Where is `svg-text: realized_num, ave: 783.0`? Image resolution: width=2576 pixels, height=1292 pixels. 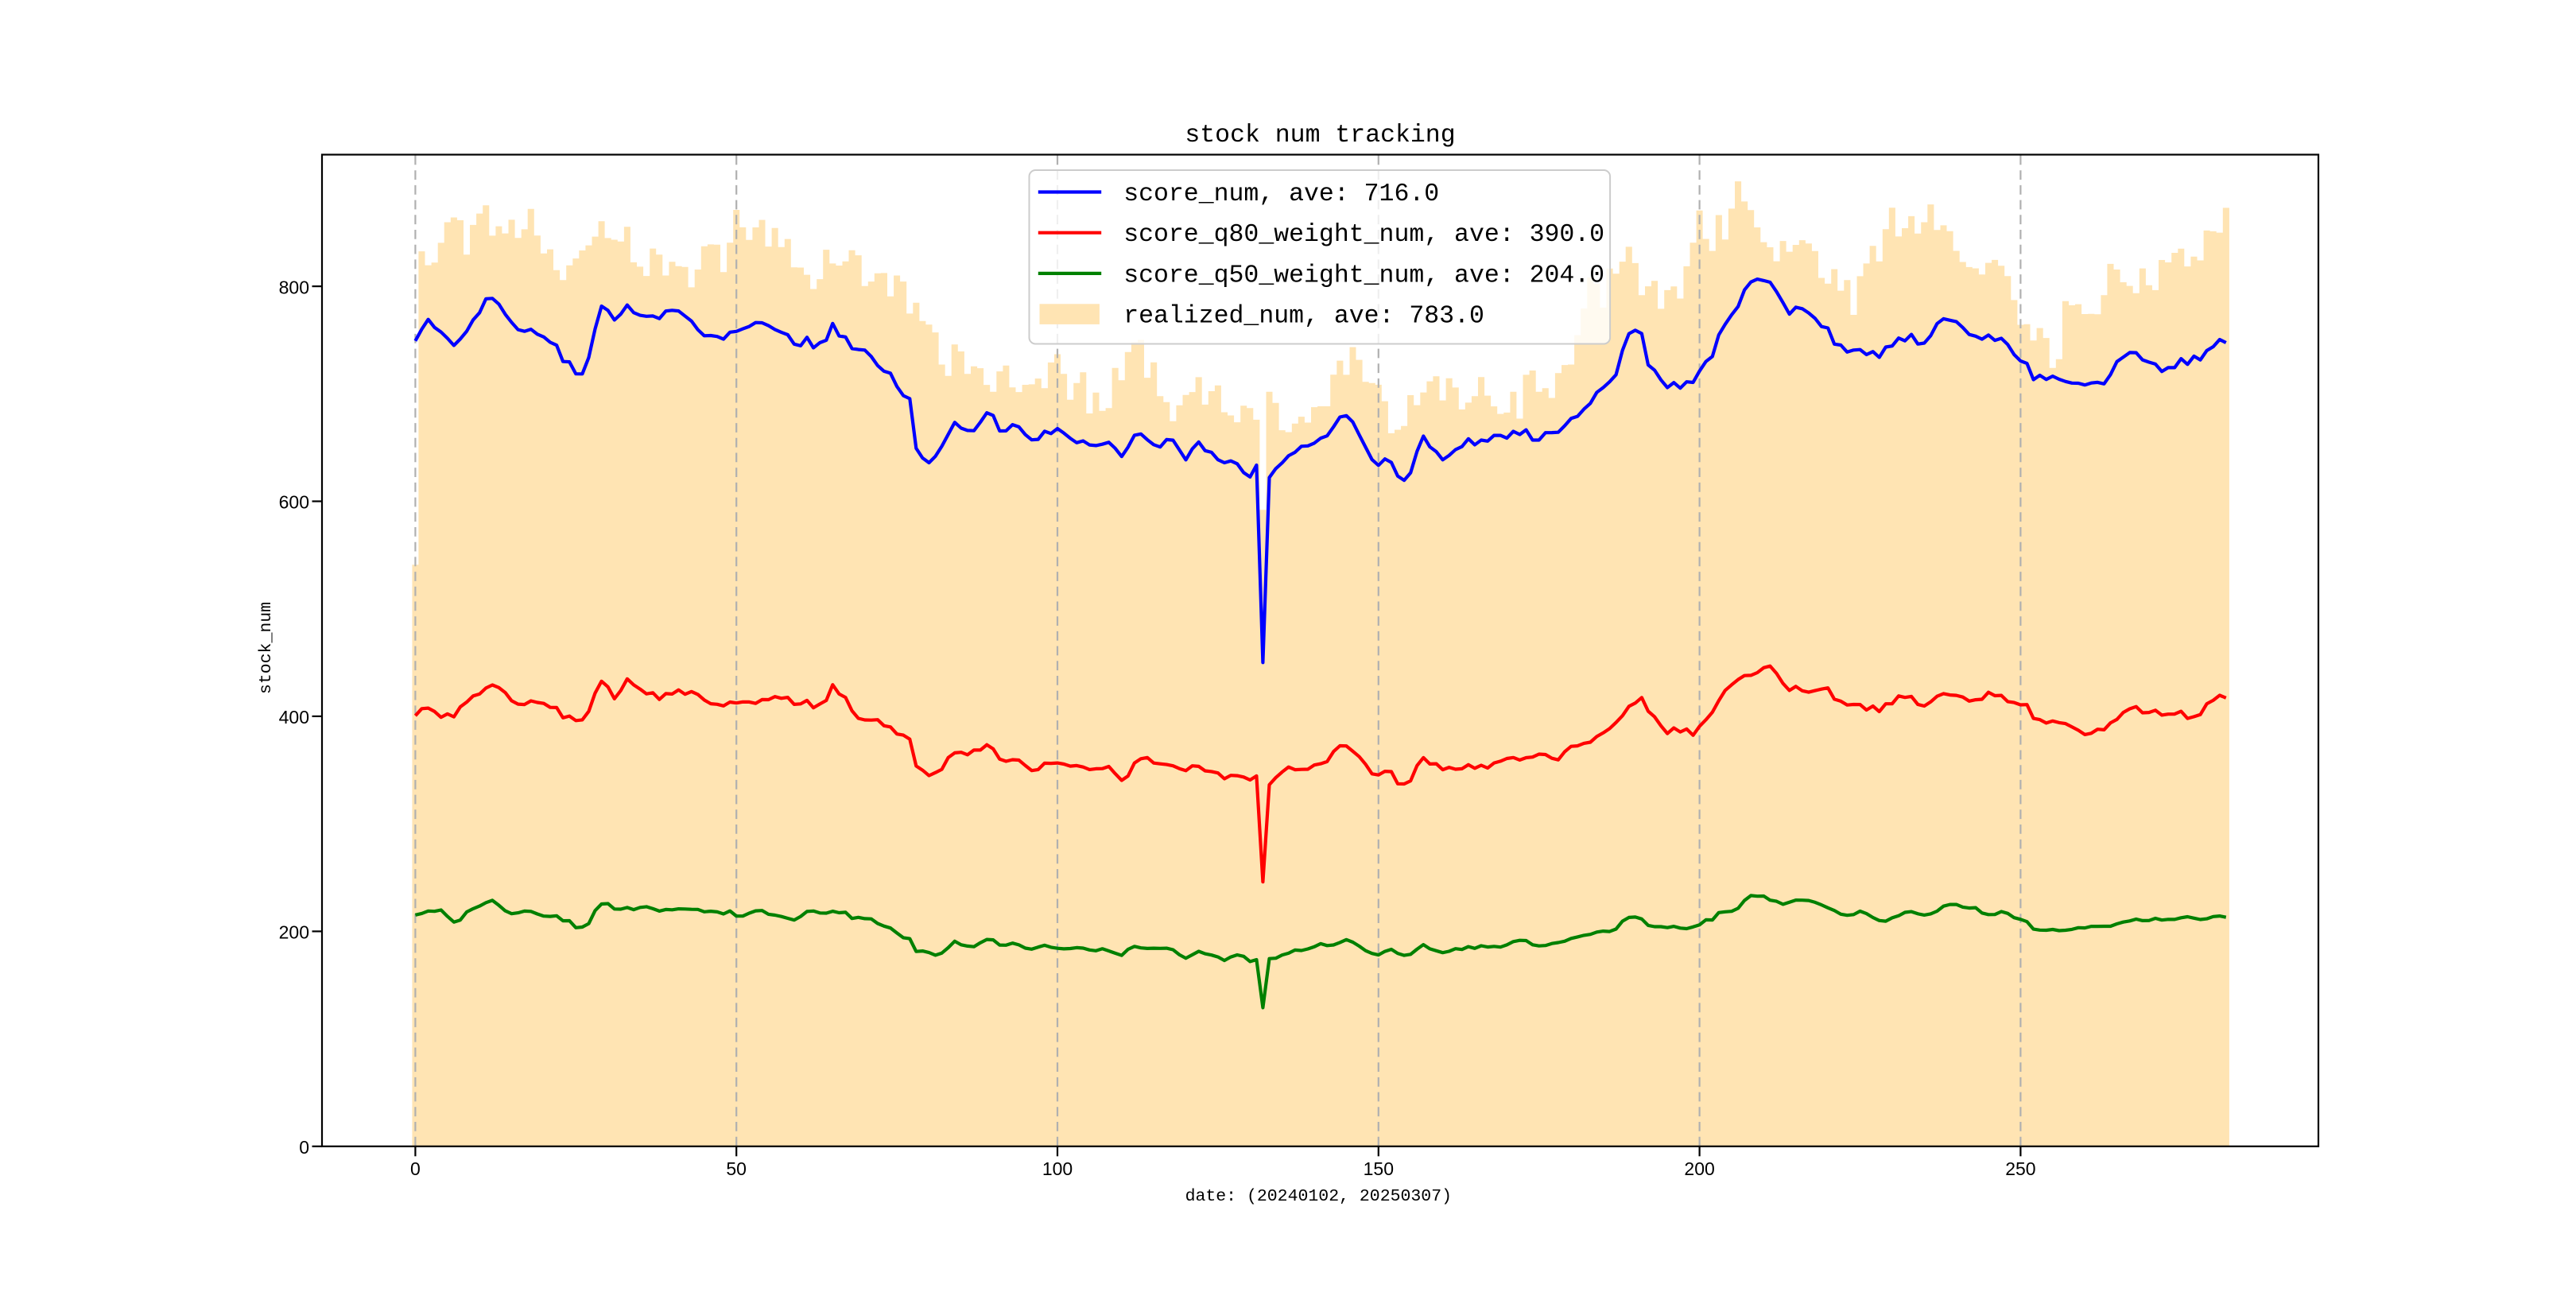 svg-text: realized_num, ave: 783.0 is located at coordinates (1303, 317).